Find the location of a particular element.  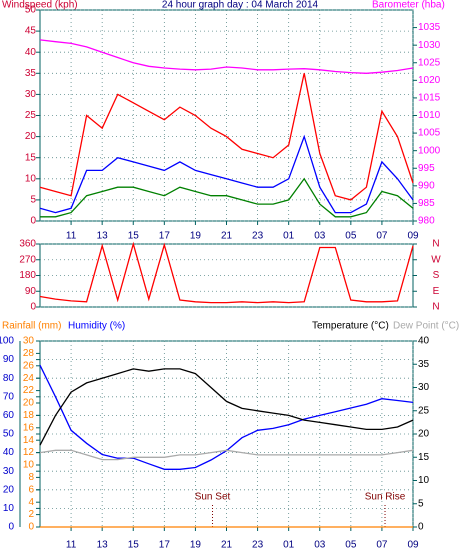

y3-tick-label: 12 is located at coordinates (29, 452).